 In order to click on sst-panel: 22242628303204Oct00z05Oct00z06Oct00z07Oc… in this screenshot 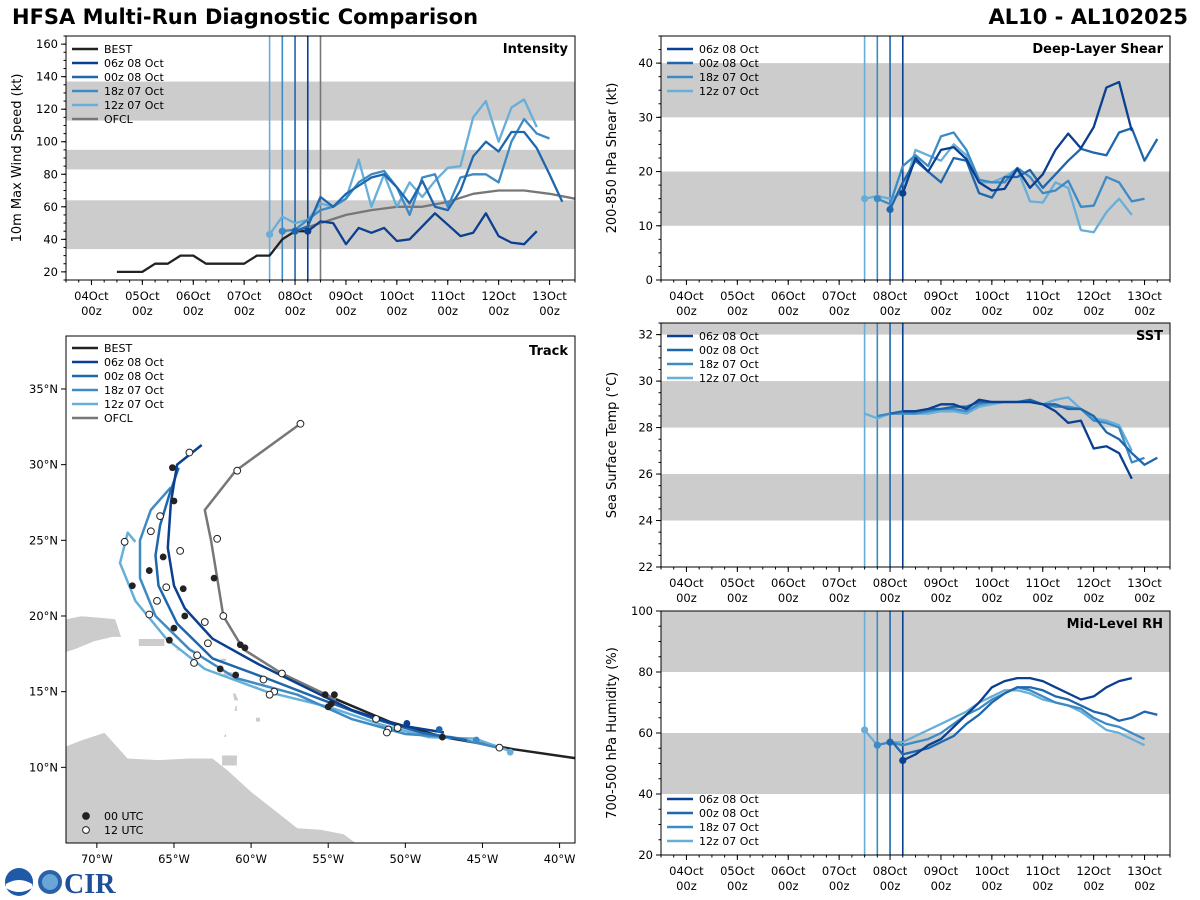, I will do `click(888, 463)`.